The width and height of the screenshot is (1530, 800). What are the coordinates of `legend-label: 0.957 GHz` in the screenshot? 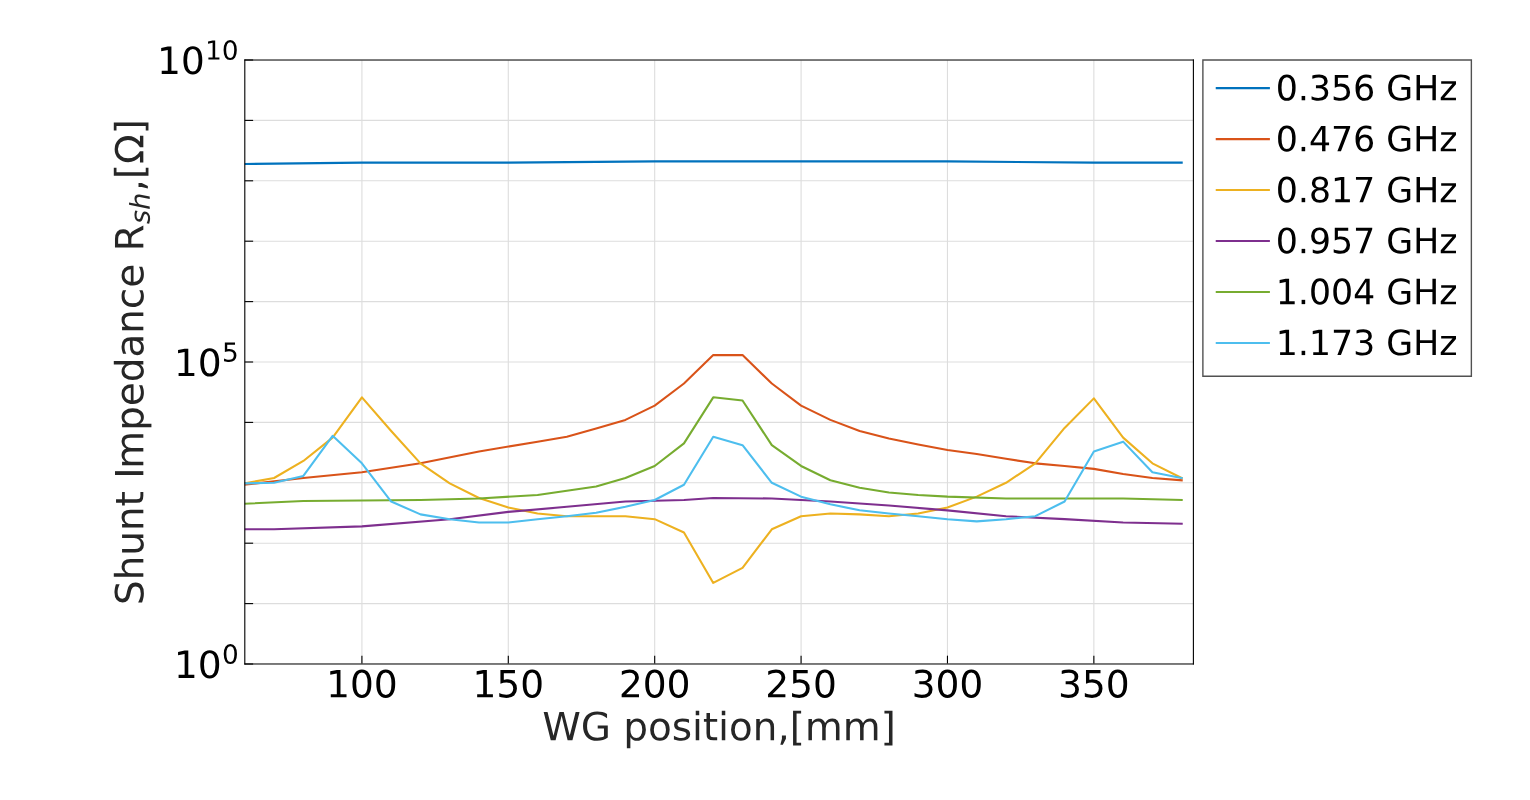 It's located at (1367, 240).